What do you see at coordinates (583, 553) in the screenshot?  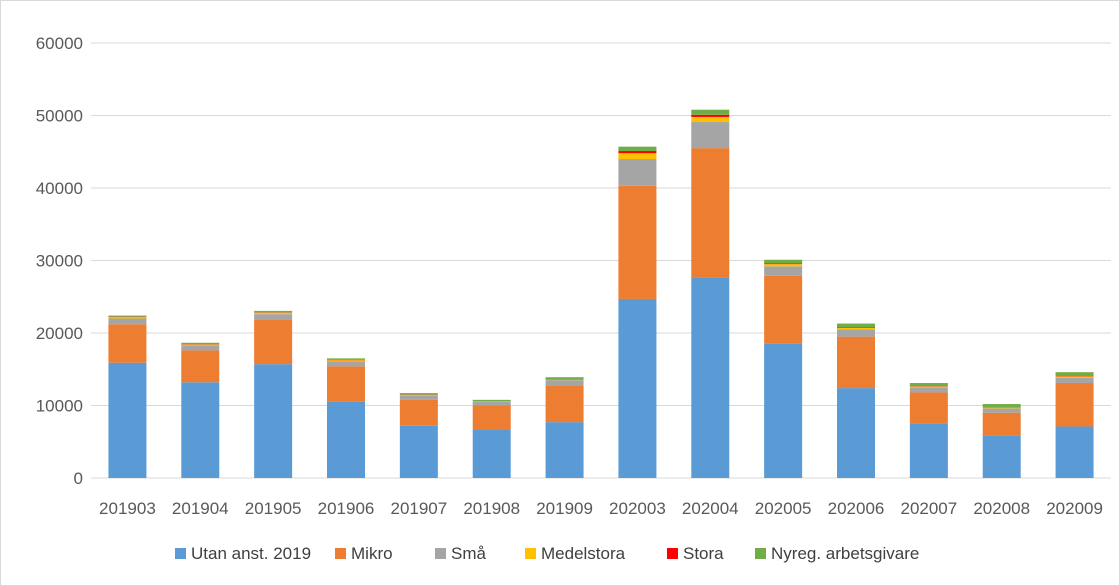 I see `legend-label: Medelstora` at bounding box center [583, 553].